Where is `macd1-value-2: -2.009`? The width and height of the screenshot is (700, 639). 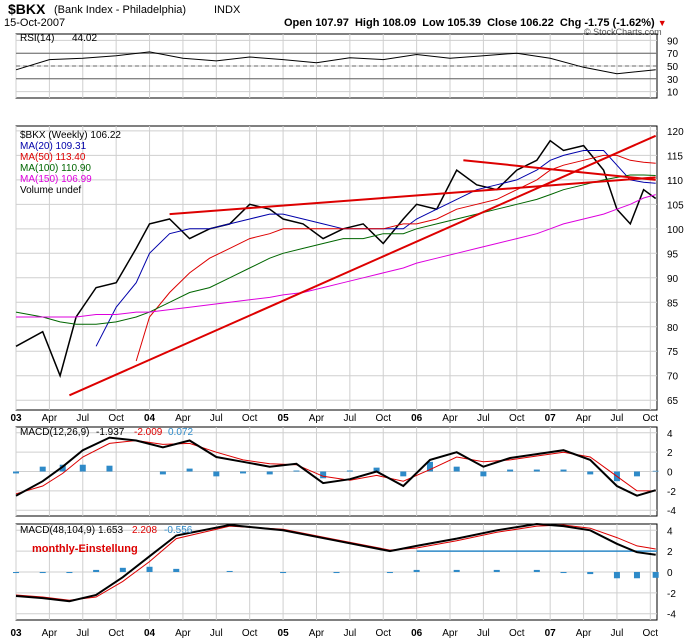
macd1-value-2: -2.009 is located at coordinates (148, 432).